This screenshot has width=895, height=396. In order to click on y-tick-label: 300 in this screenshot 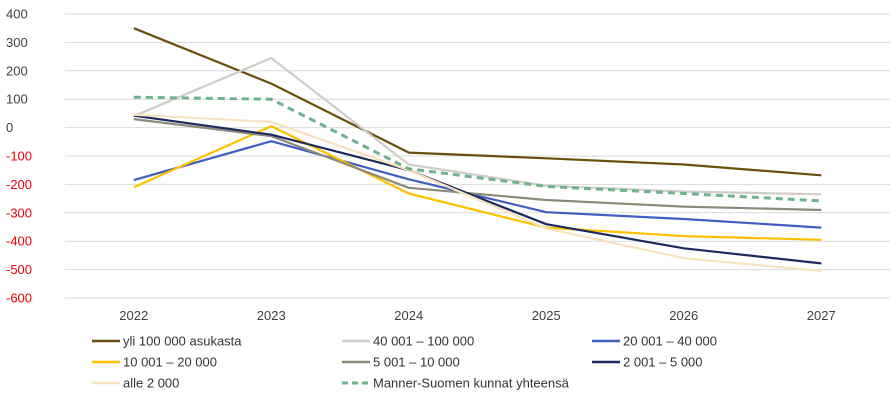, I will do `click(17, 42)`.